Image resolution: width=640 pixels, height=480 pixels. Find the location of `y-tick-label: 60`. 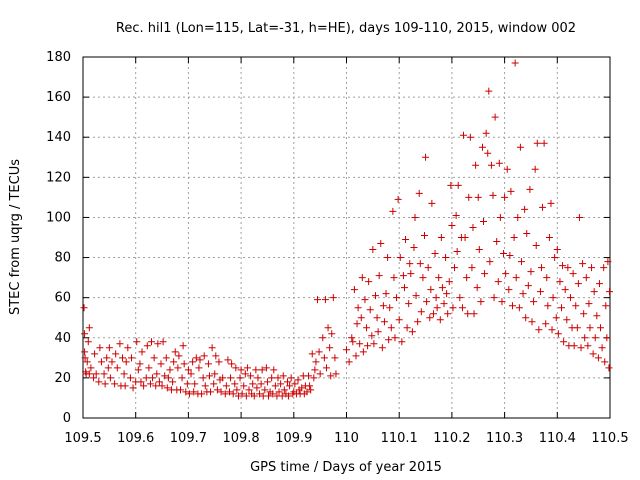

y-tick-label: 60 is located at coordinates (62, 298).